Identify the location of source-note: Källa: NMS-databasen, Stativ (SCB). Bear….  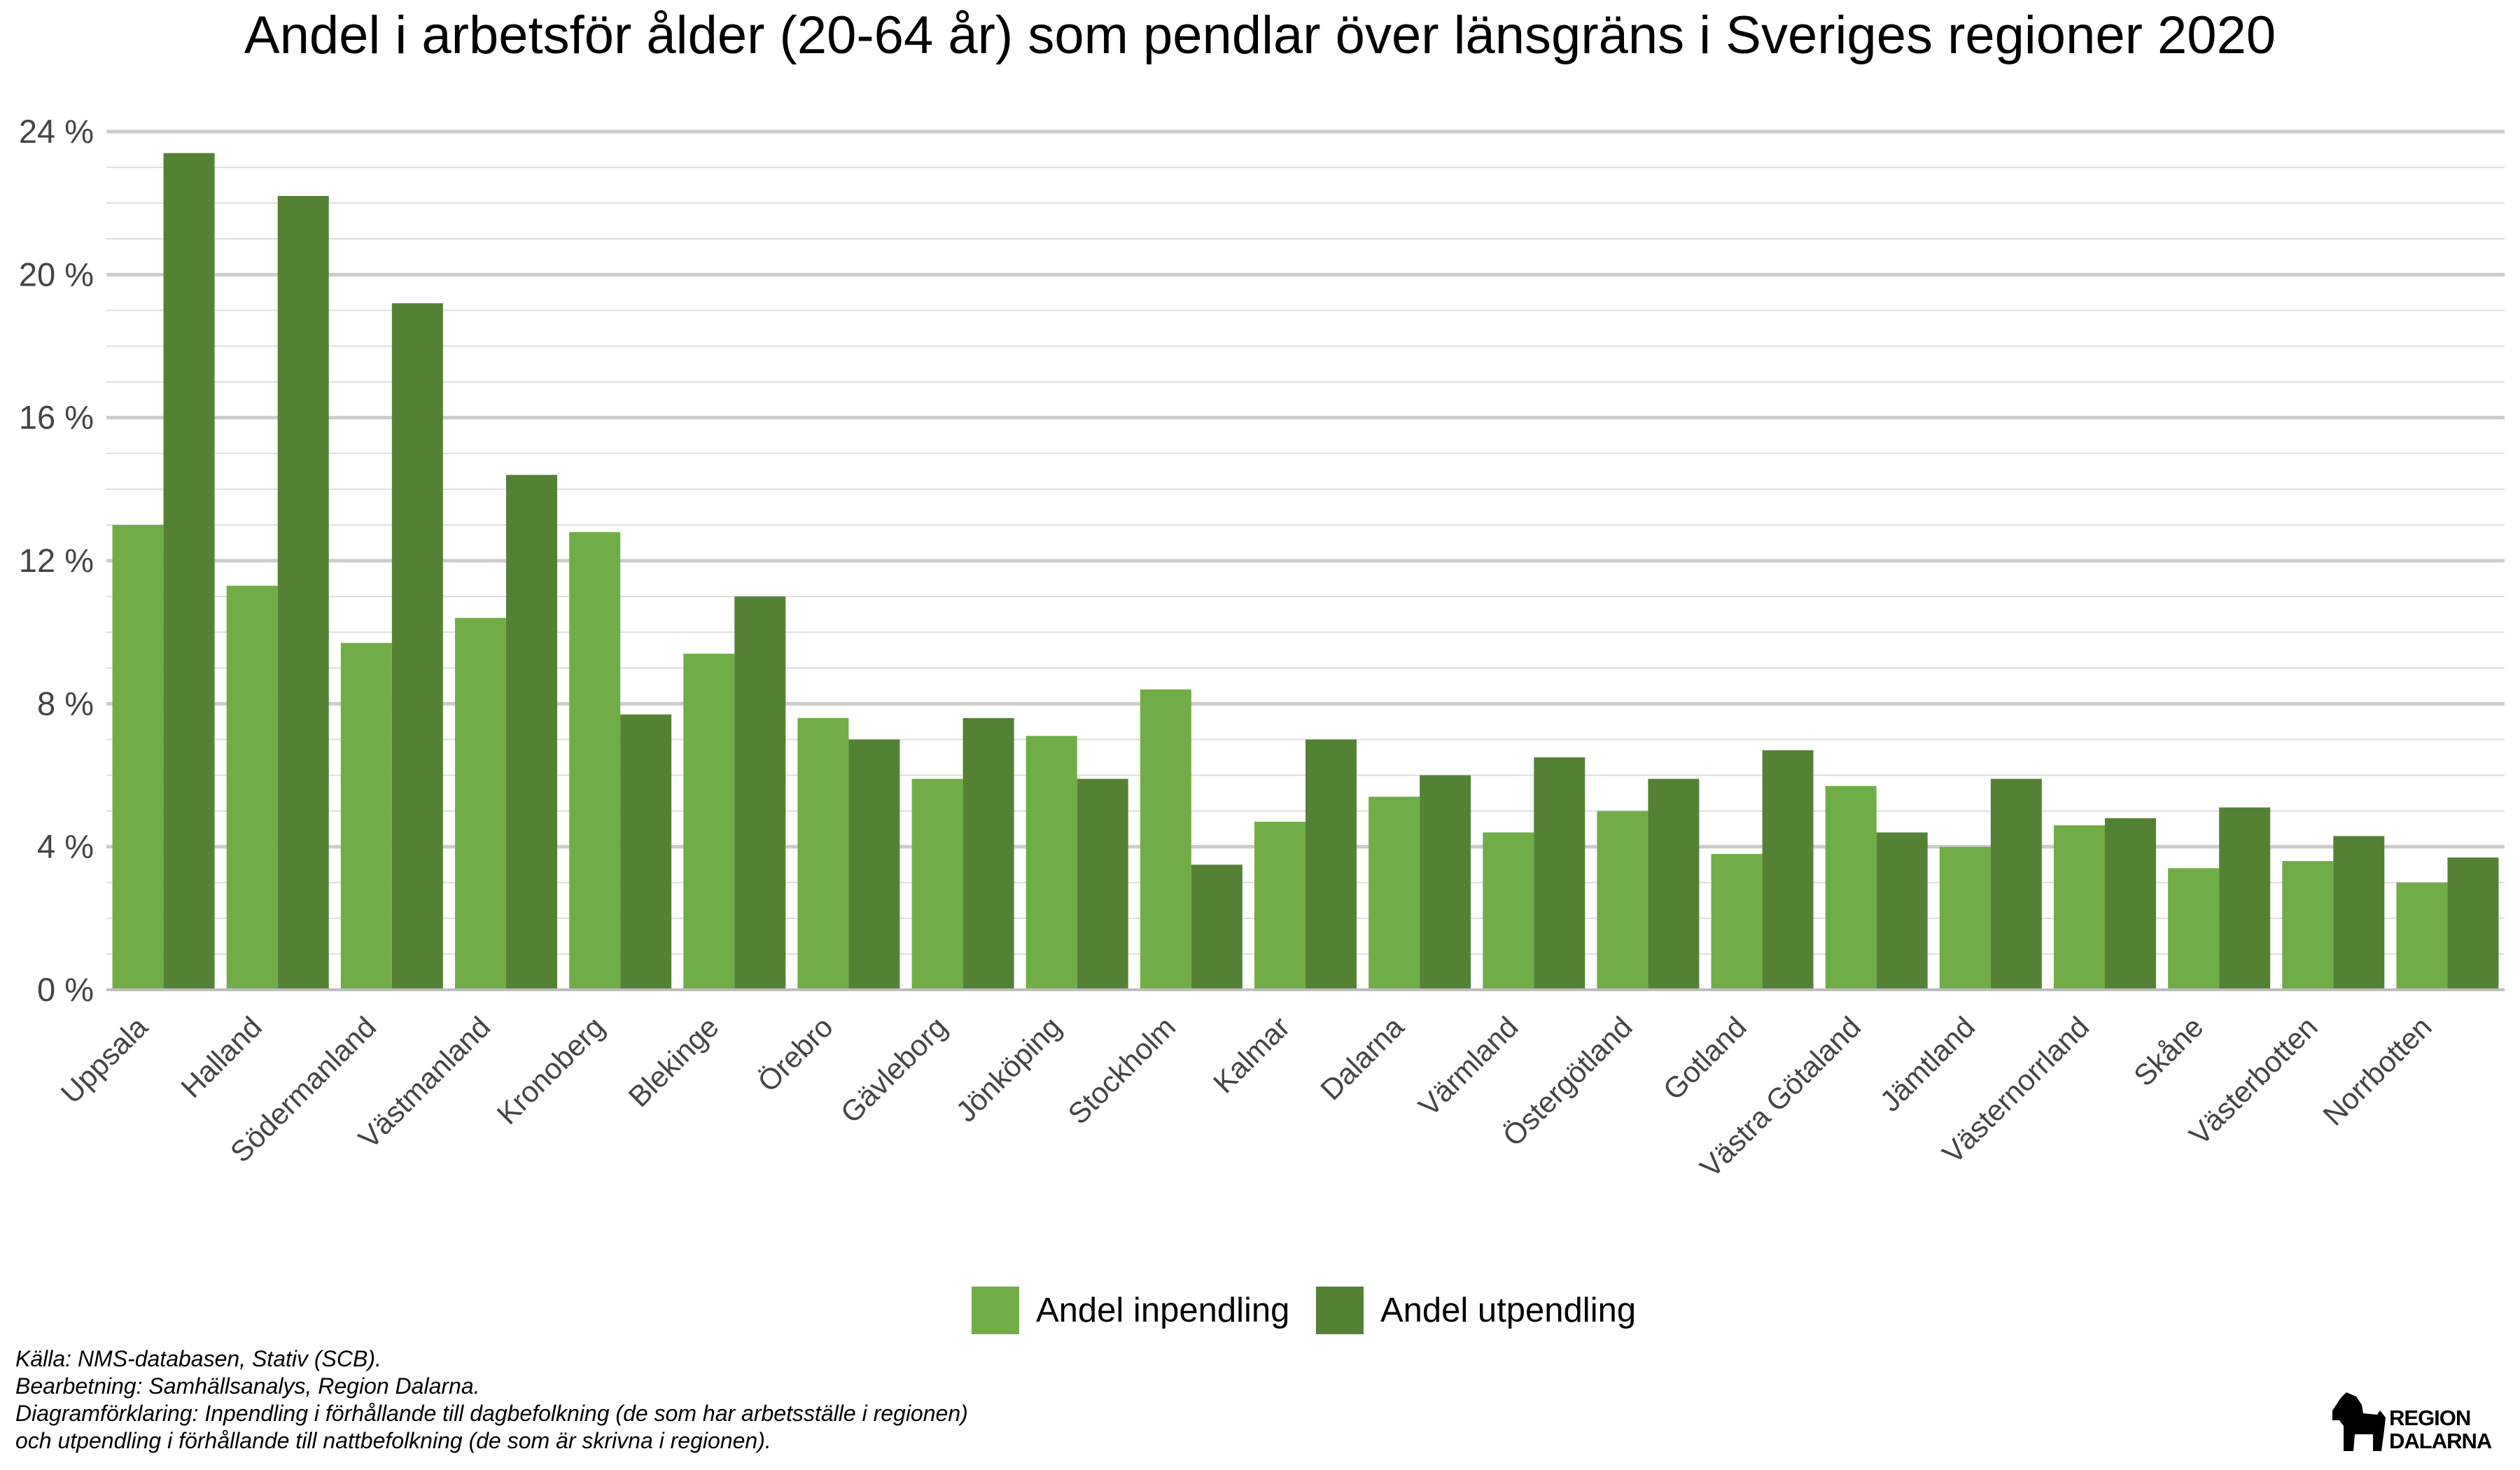
(680, 1400).